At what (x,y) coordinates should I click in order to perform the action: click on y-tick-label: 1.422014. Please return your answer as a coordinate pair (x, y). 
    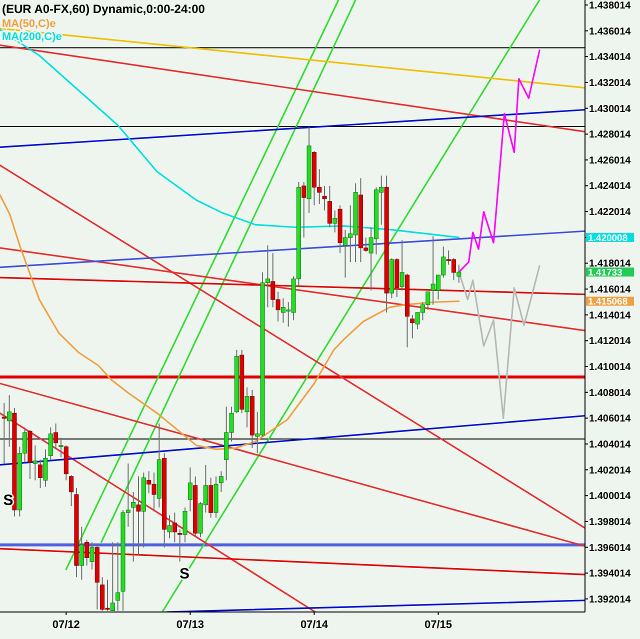
    Looking at the image, I should click on (610, 212).